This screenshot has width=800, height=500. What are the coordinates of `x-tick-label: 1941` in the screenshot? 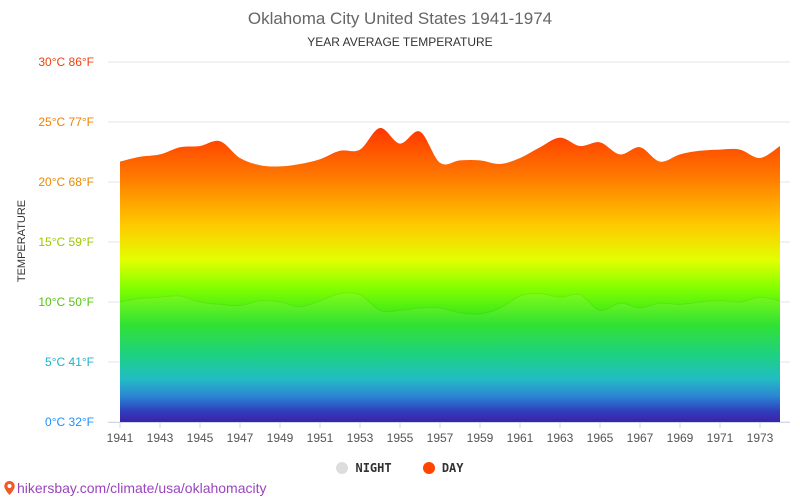 It's located at (120, 438).